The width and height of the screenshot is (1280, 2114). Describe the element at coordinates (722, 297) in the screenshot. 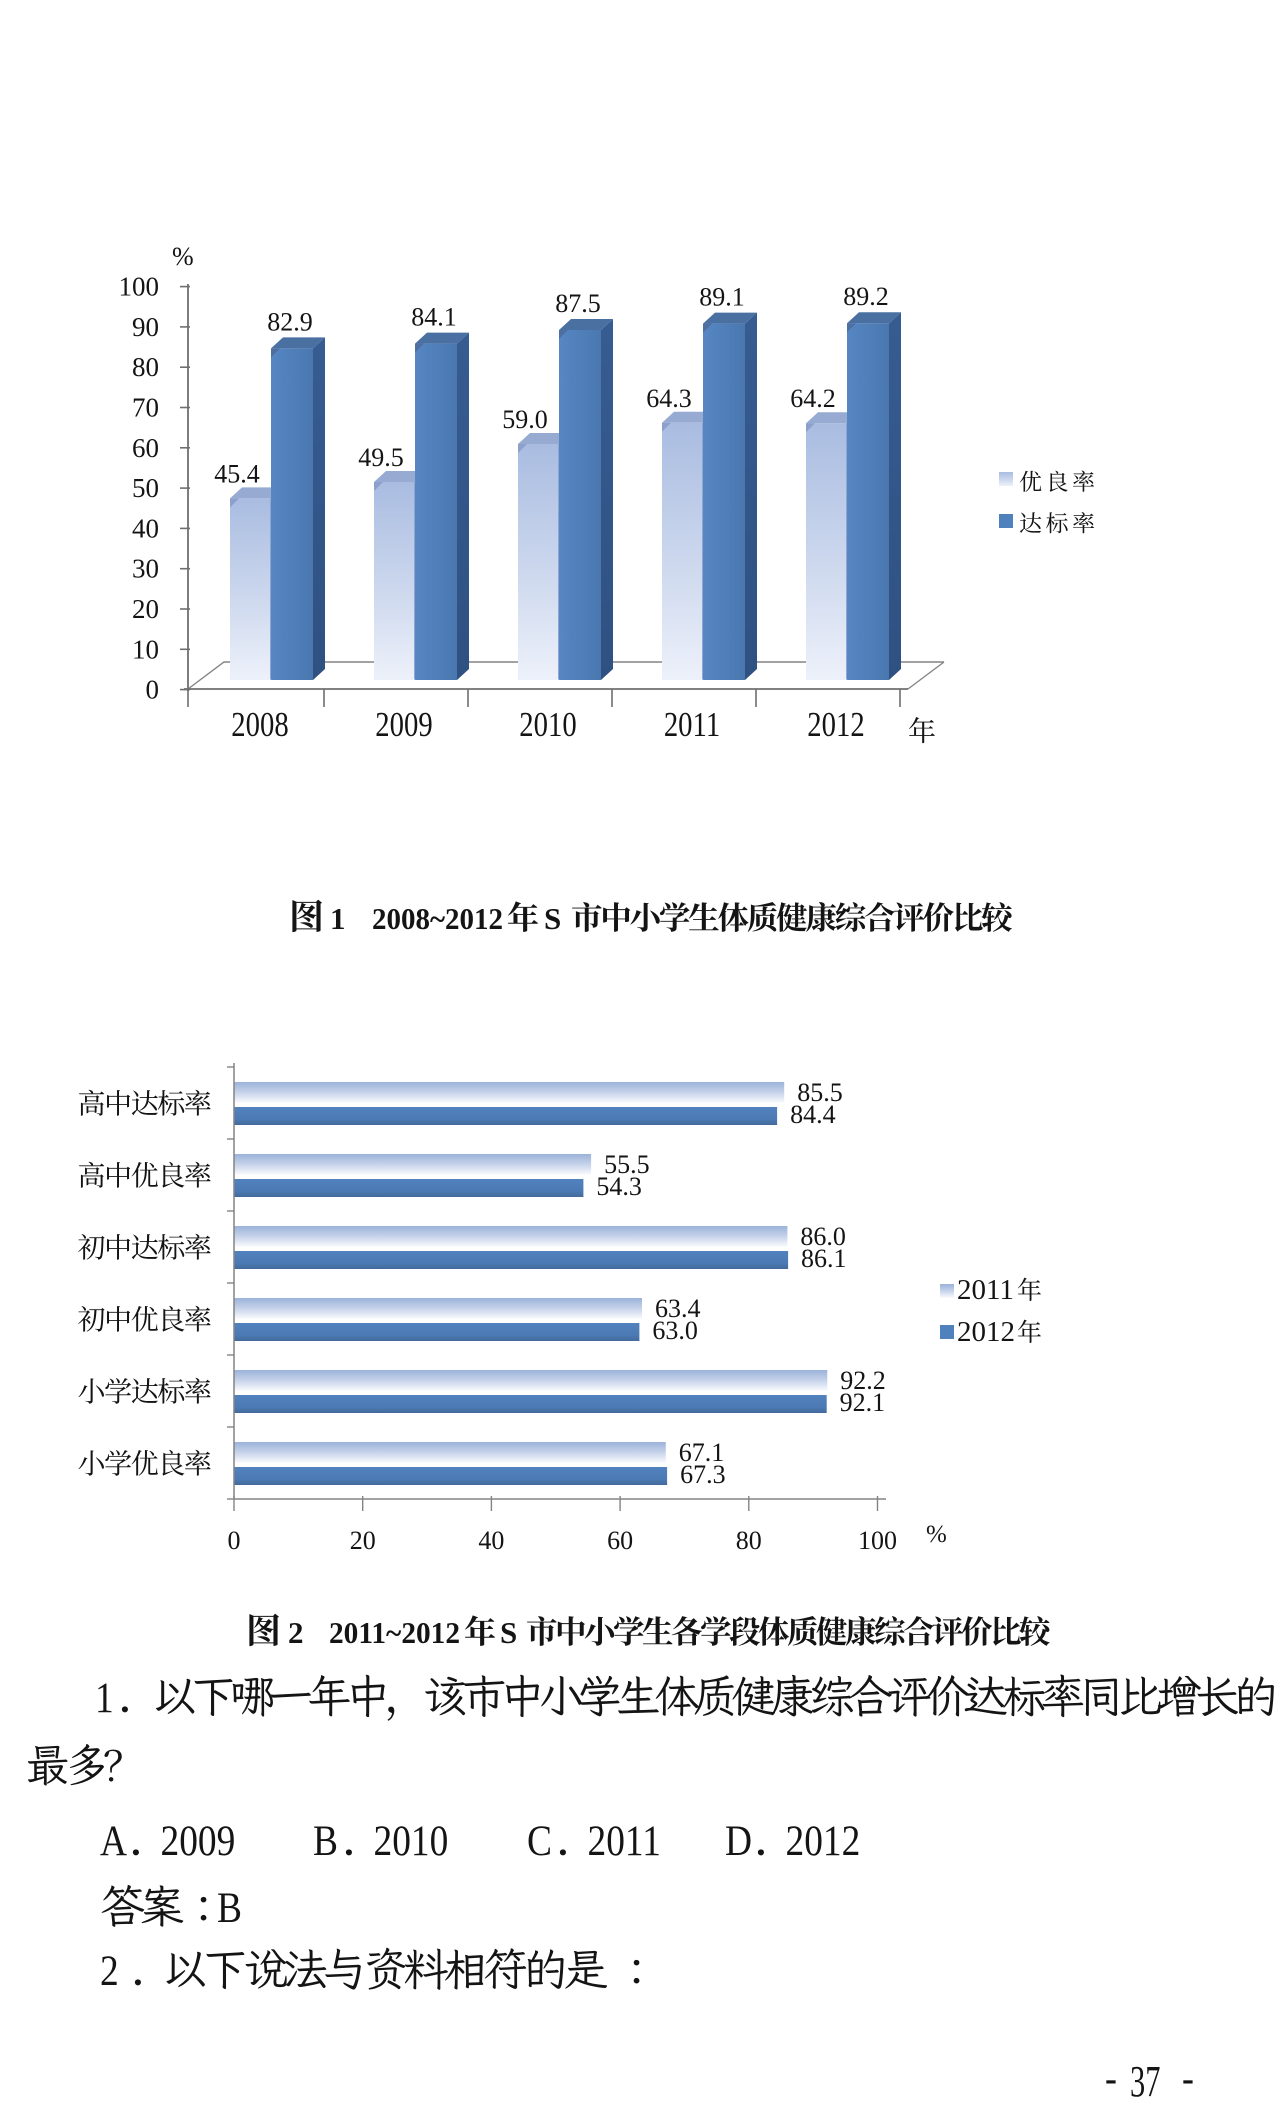

I see `svg-text: 89.1` at that location.